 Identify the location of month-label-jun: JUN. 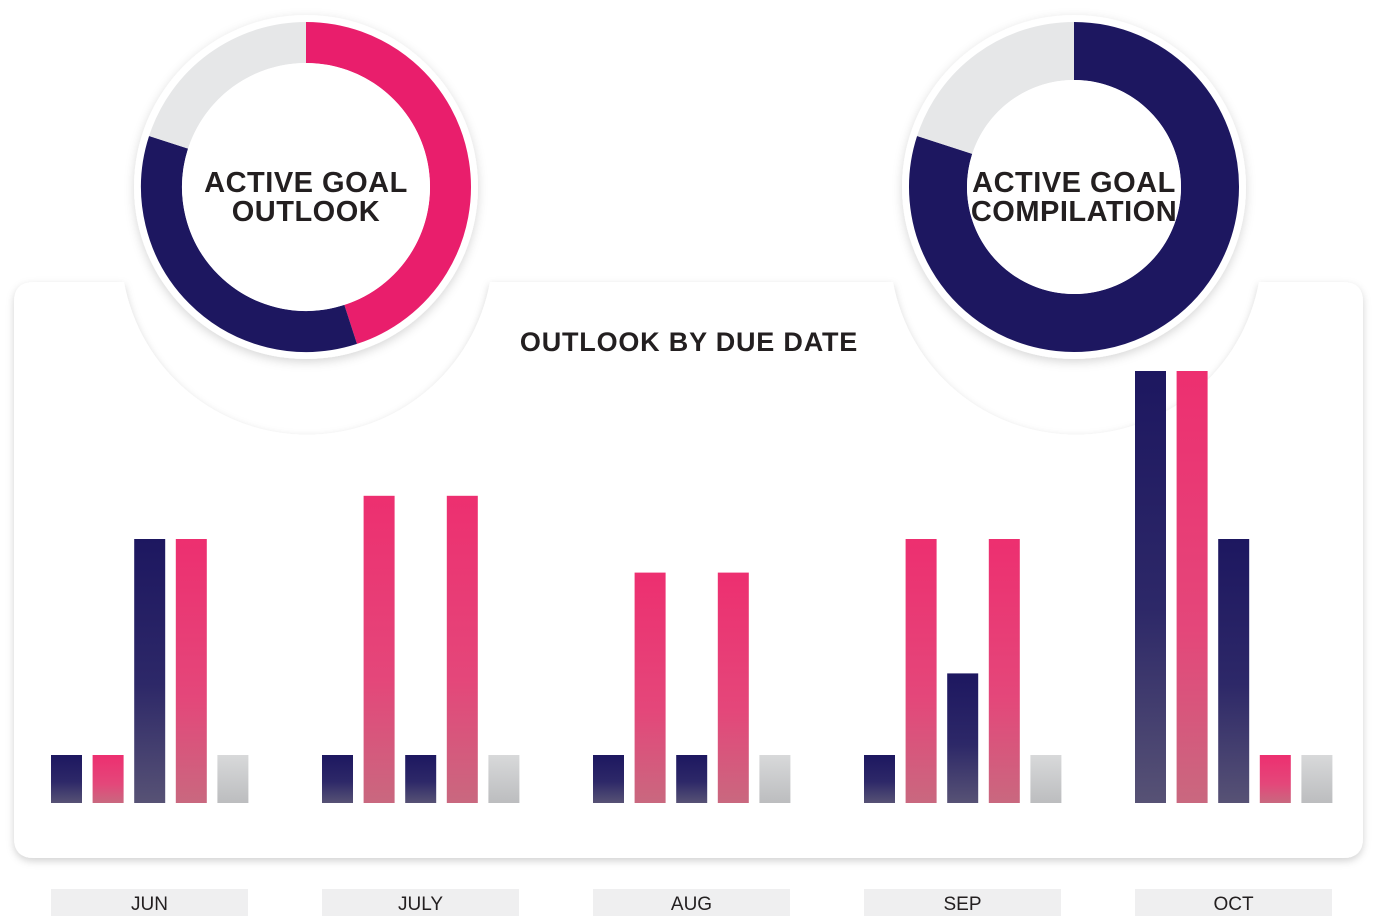
(149, 904).